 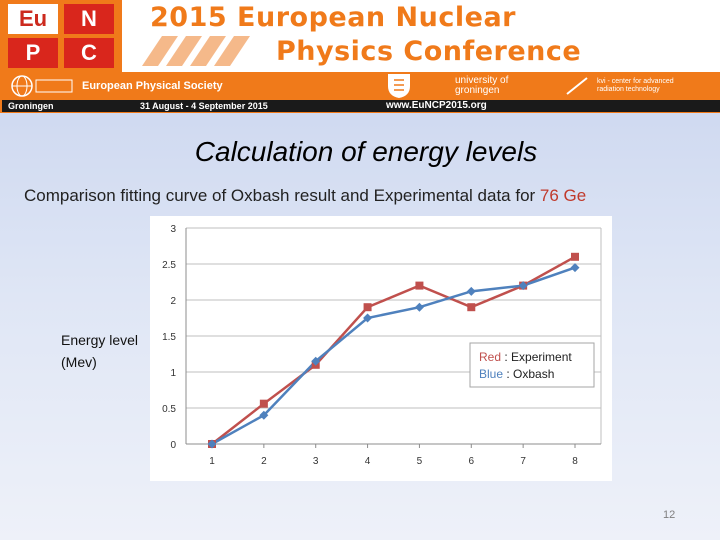 What do you see at coordinates (212, 461) in the screenshot?
I see `x-tick-label: 1` at bounding box center [212, 461].